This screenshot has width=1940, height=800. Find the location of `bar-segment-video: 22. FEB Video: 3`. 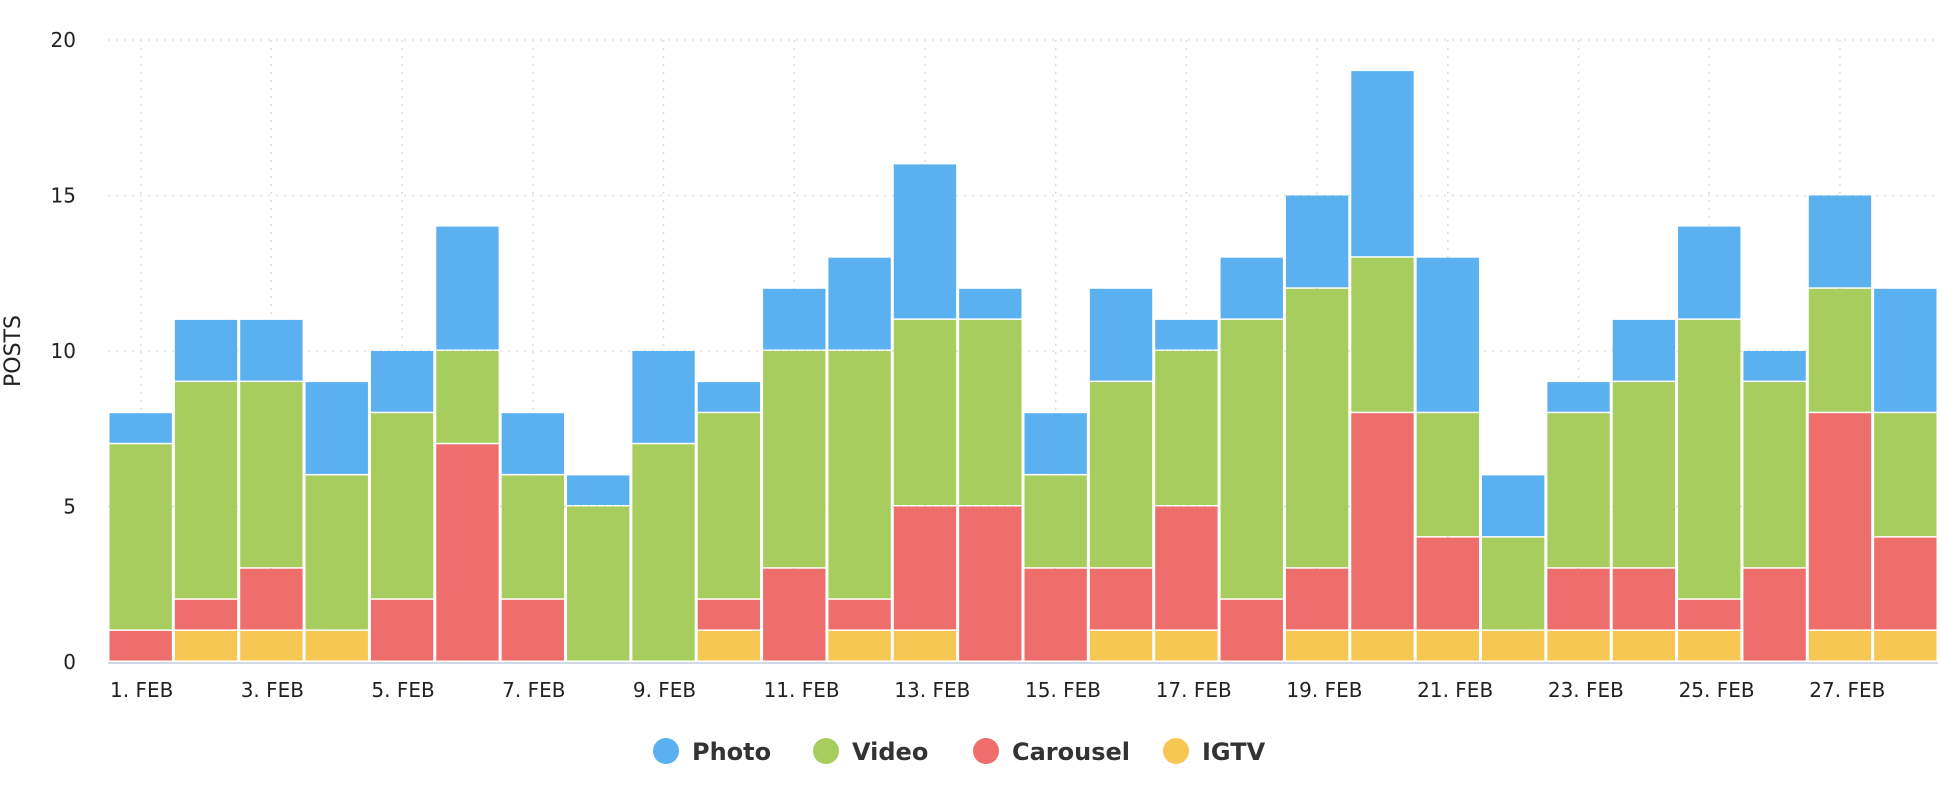

bar-segment-video: 22. FEB Video: 3 is located at coordinates (1513, 583).